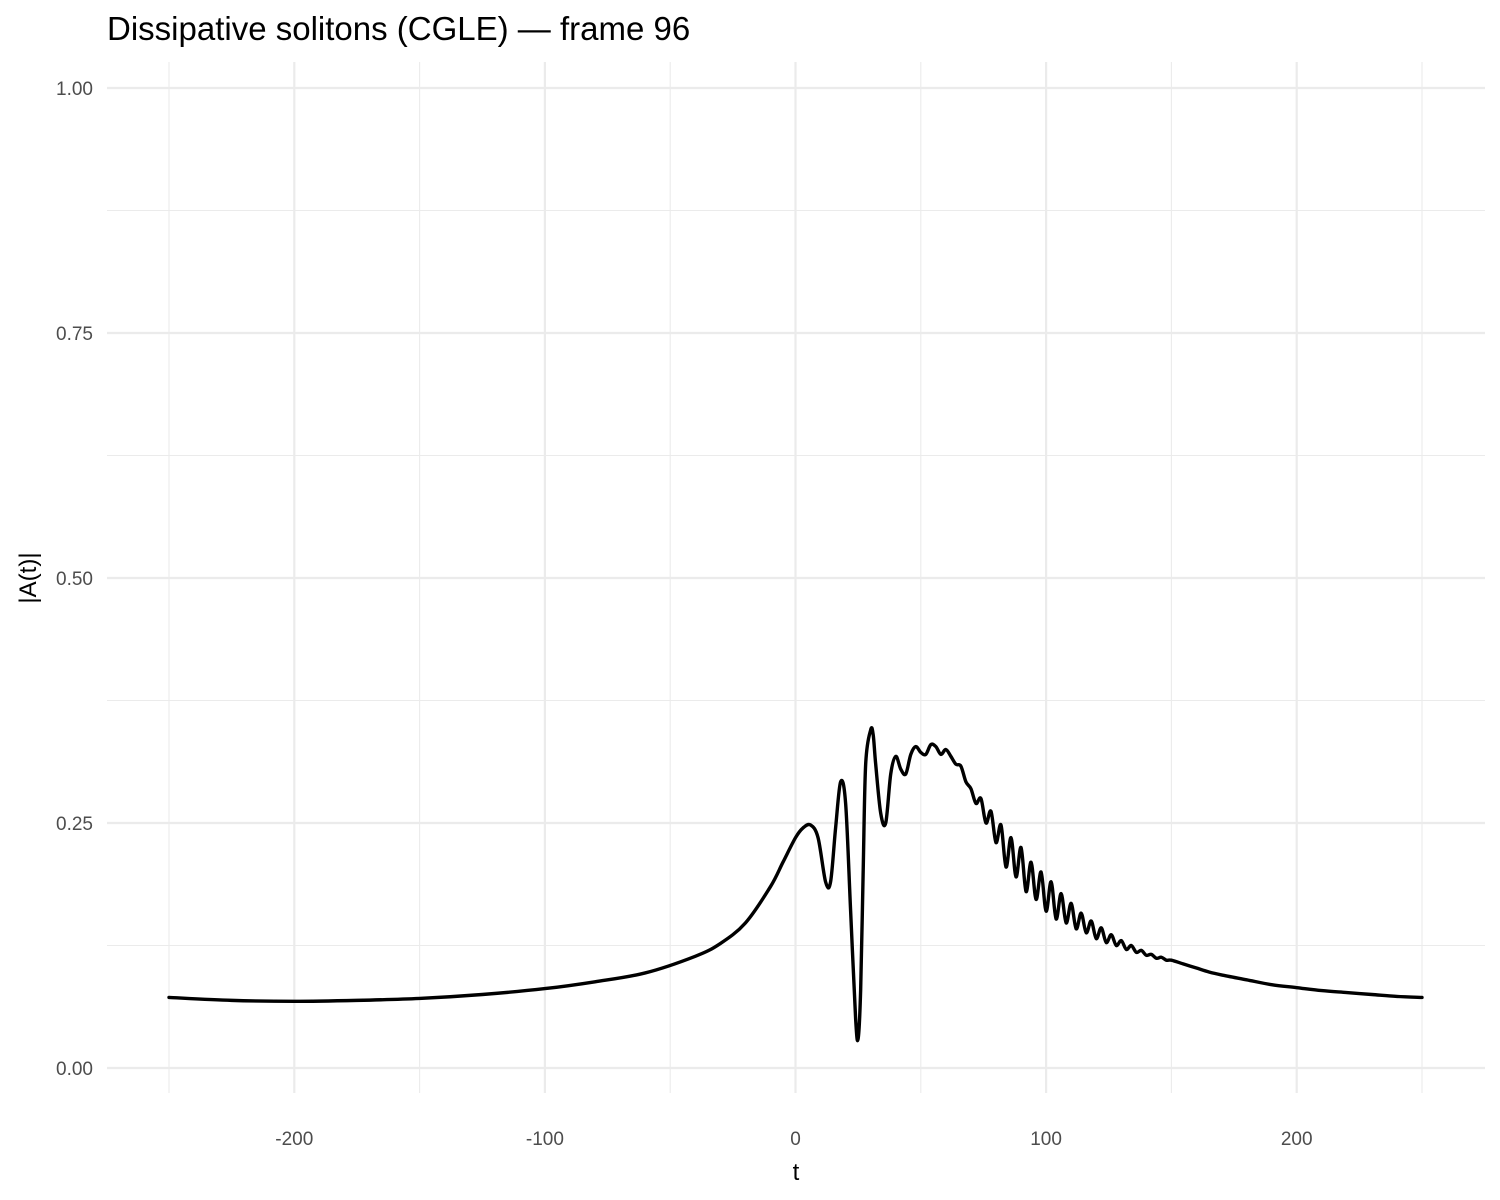 This screenshot has width=1500, height=1200. What do you see at coordinates (398, 28) in the screenshot?
I see `chart-title: Dissipative solitons (CGLE) — frame 96` at bounding box center [398, 28].